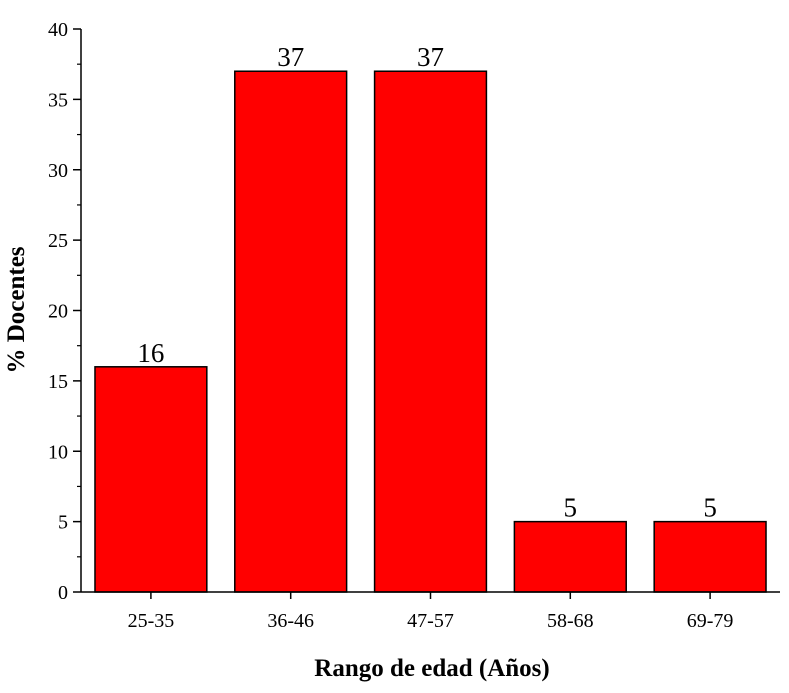 Image resolution: width=789 pixels, height=693 pixels. I want to click on x-tick-label-58-68: 58-68, so click(570, 621).